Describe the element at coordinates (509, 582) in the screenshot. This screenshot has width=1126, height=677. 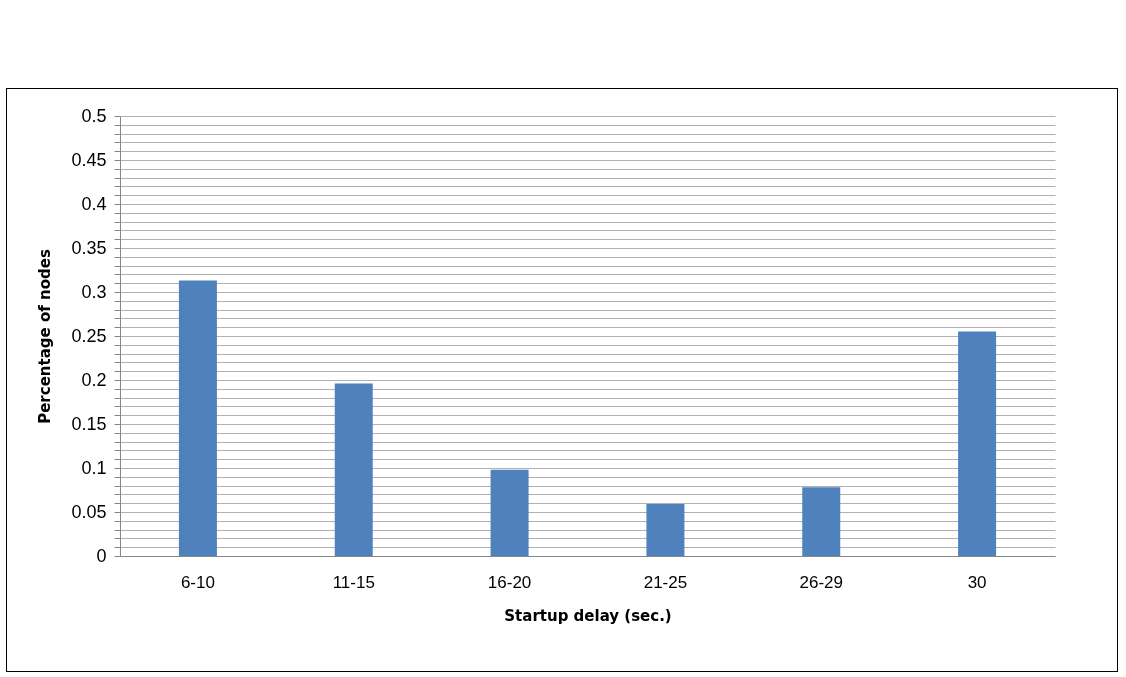
I see `x-tick-label: 16-20` at that location.